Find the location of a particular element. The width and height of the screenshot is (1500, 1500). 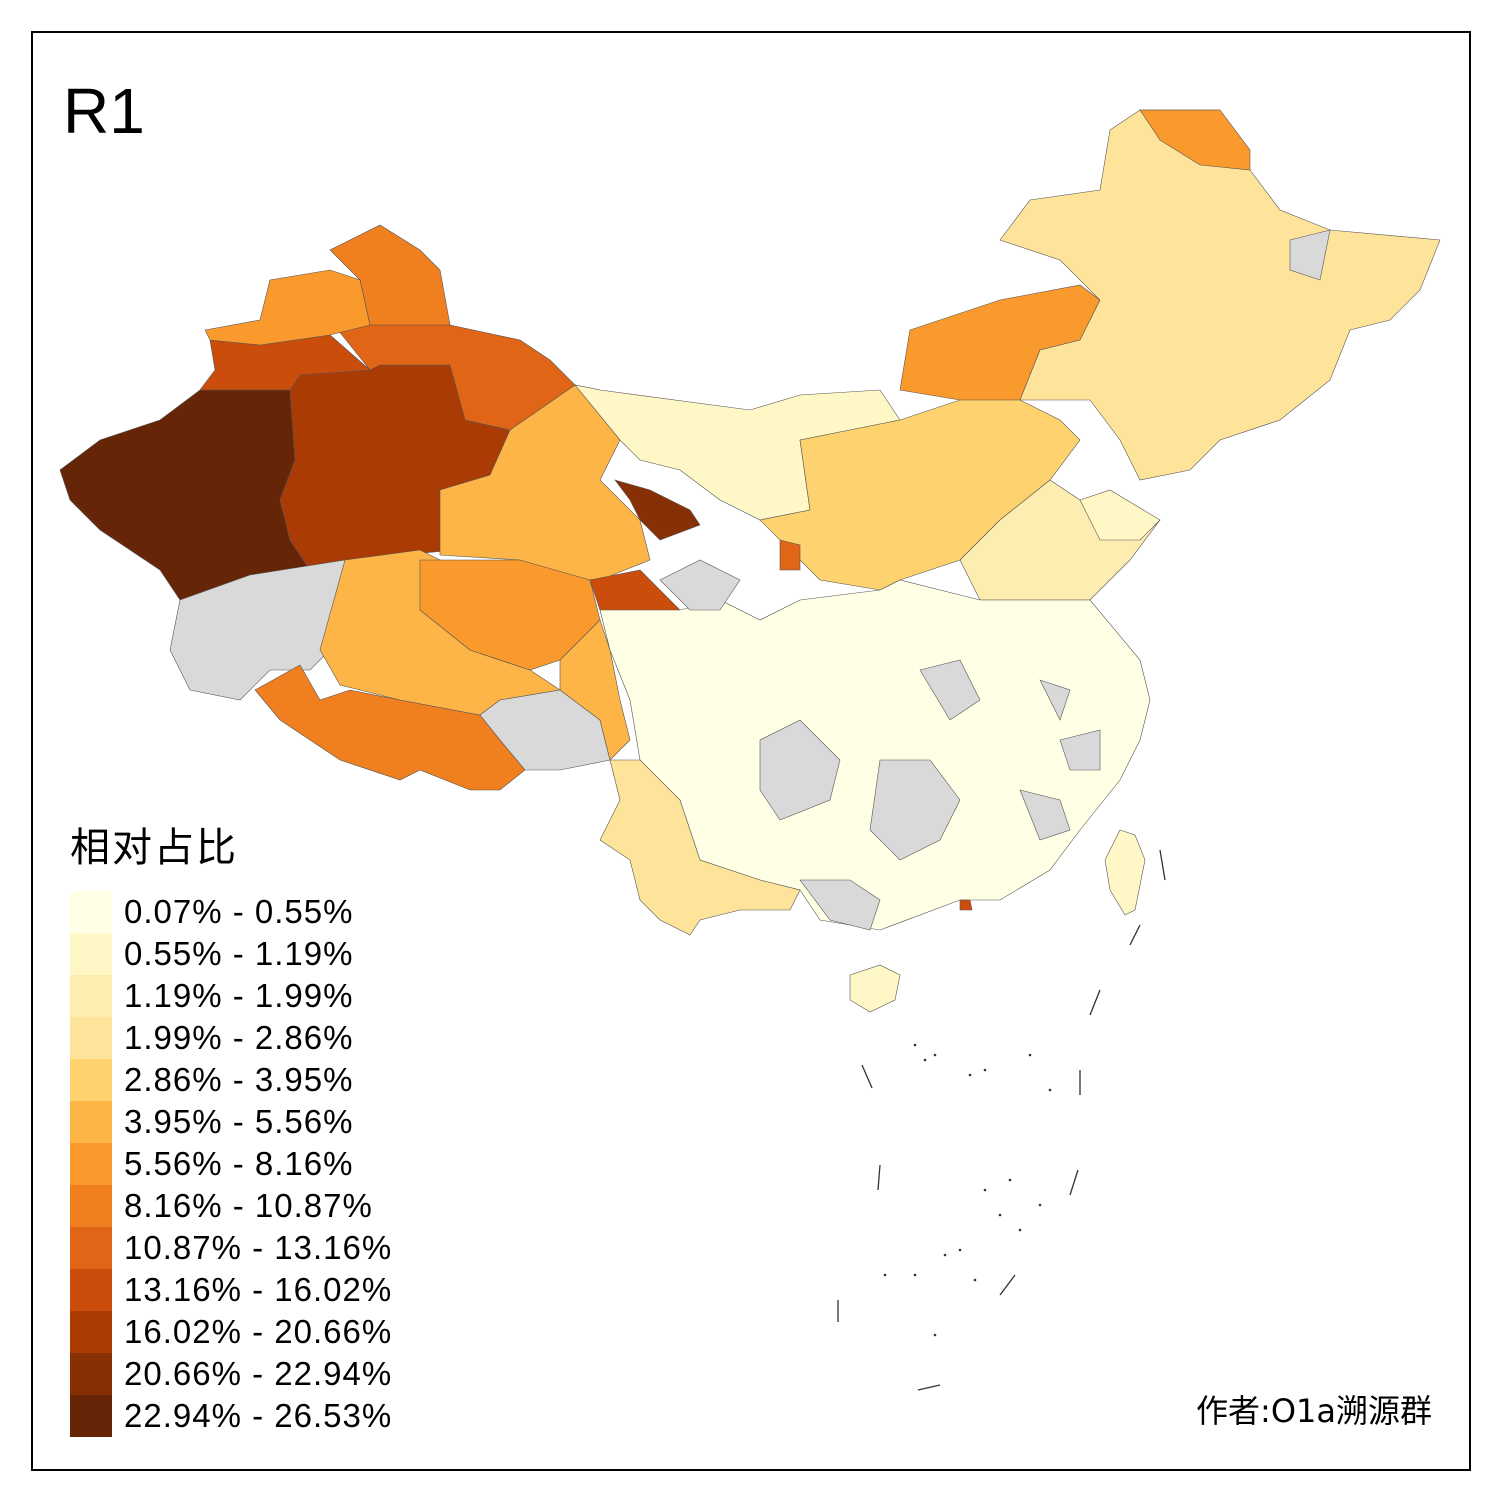

legend-item: 22.94% - 26.53% is located at coordinates (231, 1416).